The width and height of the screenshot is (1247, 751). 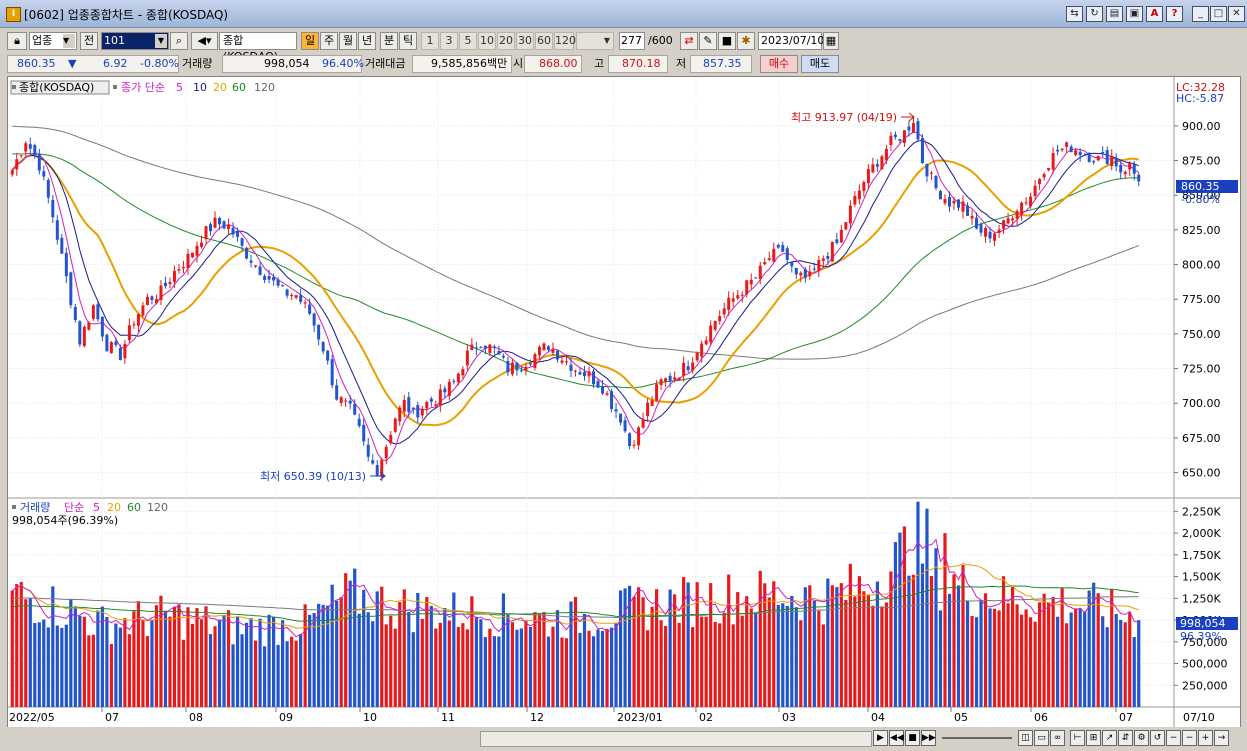 What do you see at coordinates (506, 41) in the screenshot?
I see `interval-20-button: 20` at bounding box center [506, 41].